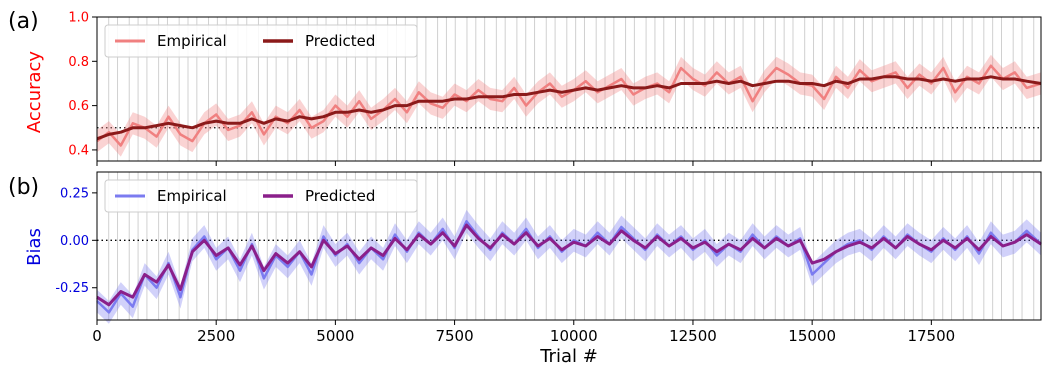 This screenshot has height=368, width=1043. What do you see at coordinates (693, 336) in the screenshot?
I see `x-tick-label: 12500` at bounding box center [693, 336].